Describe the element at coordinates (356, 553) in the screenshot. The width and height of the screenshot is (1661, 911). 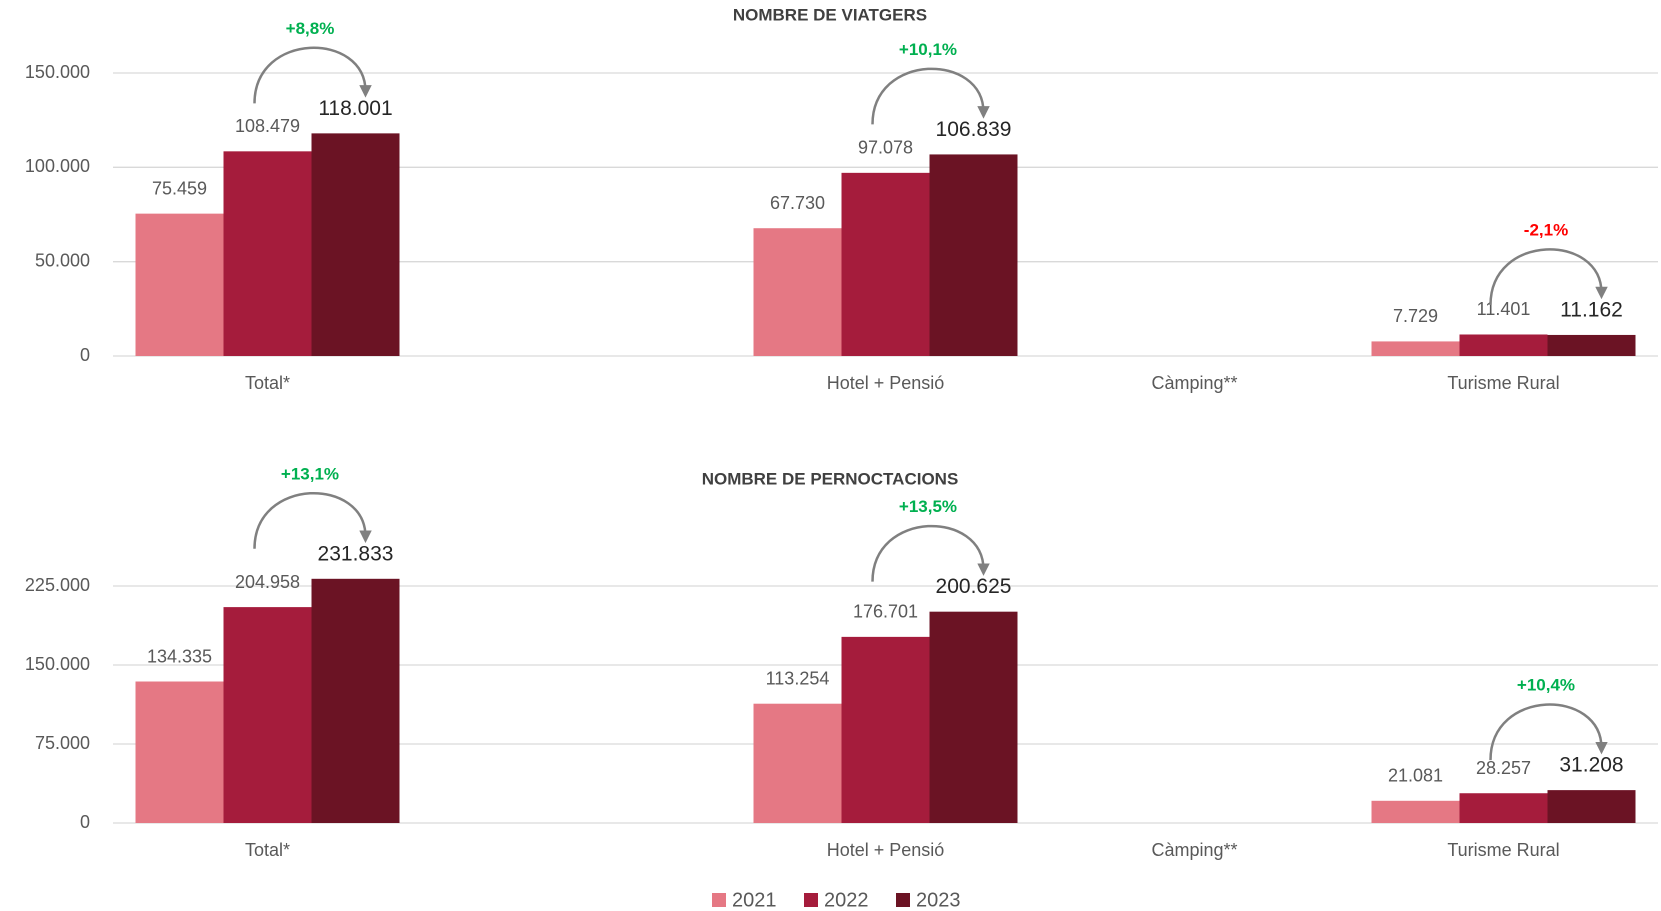
I see `value-label: 231.833` at that location.